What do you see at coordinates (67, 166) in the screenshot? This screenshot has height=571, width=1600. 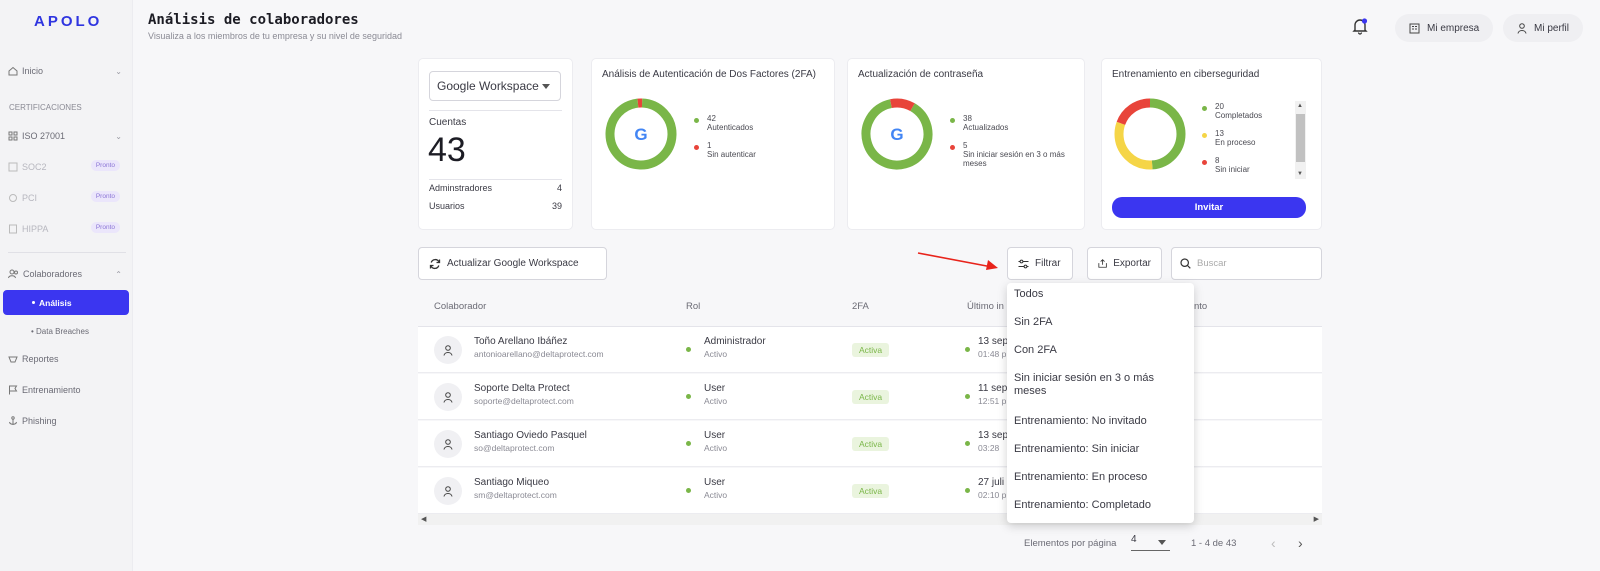 I see `sidebar-item-soc2: SOC2 Pronto` at bounding box center [67, 166].